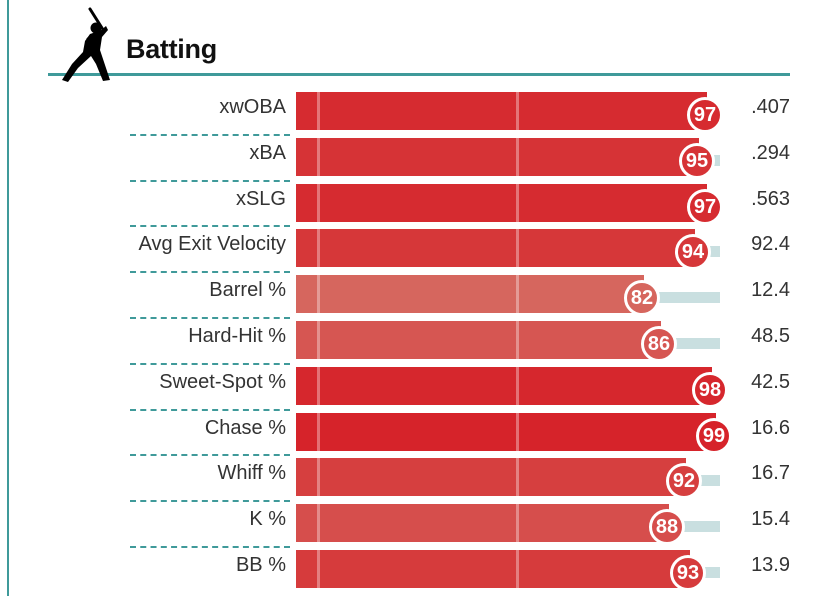 This screenshot has height=596, width=824. What do you see at coordinates (770, 152) in the screenshot?
I see `metric-value: .294` at bounding box center [770, 152].